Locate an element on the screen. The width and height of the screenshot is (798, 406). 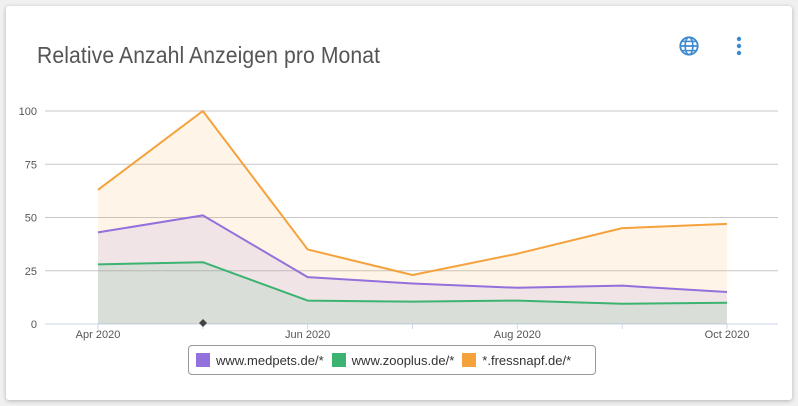
y-tick-label: 25 is located at coordinates (31, 272).